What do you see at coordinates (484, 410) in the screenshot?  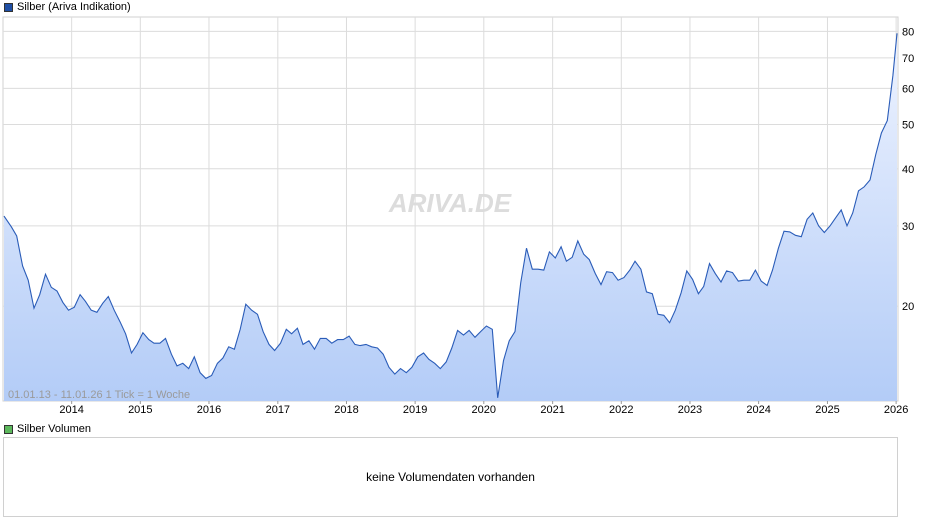 I see `x-tick-label: 2020` at bounding box center [484, 410].